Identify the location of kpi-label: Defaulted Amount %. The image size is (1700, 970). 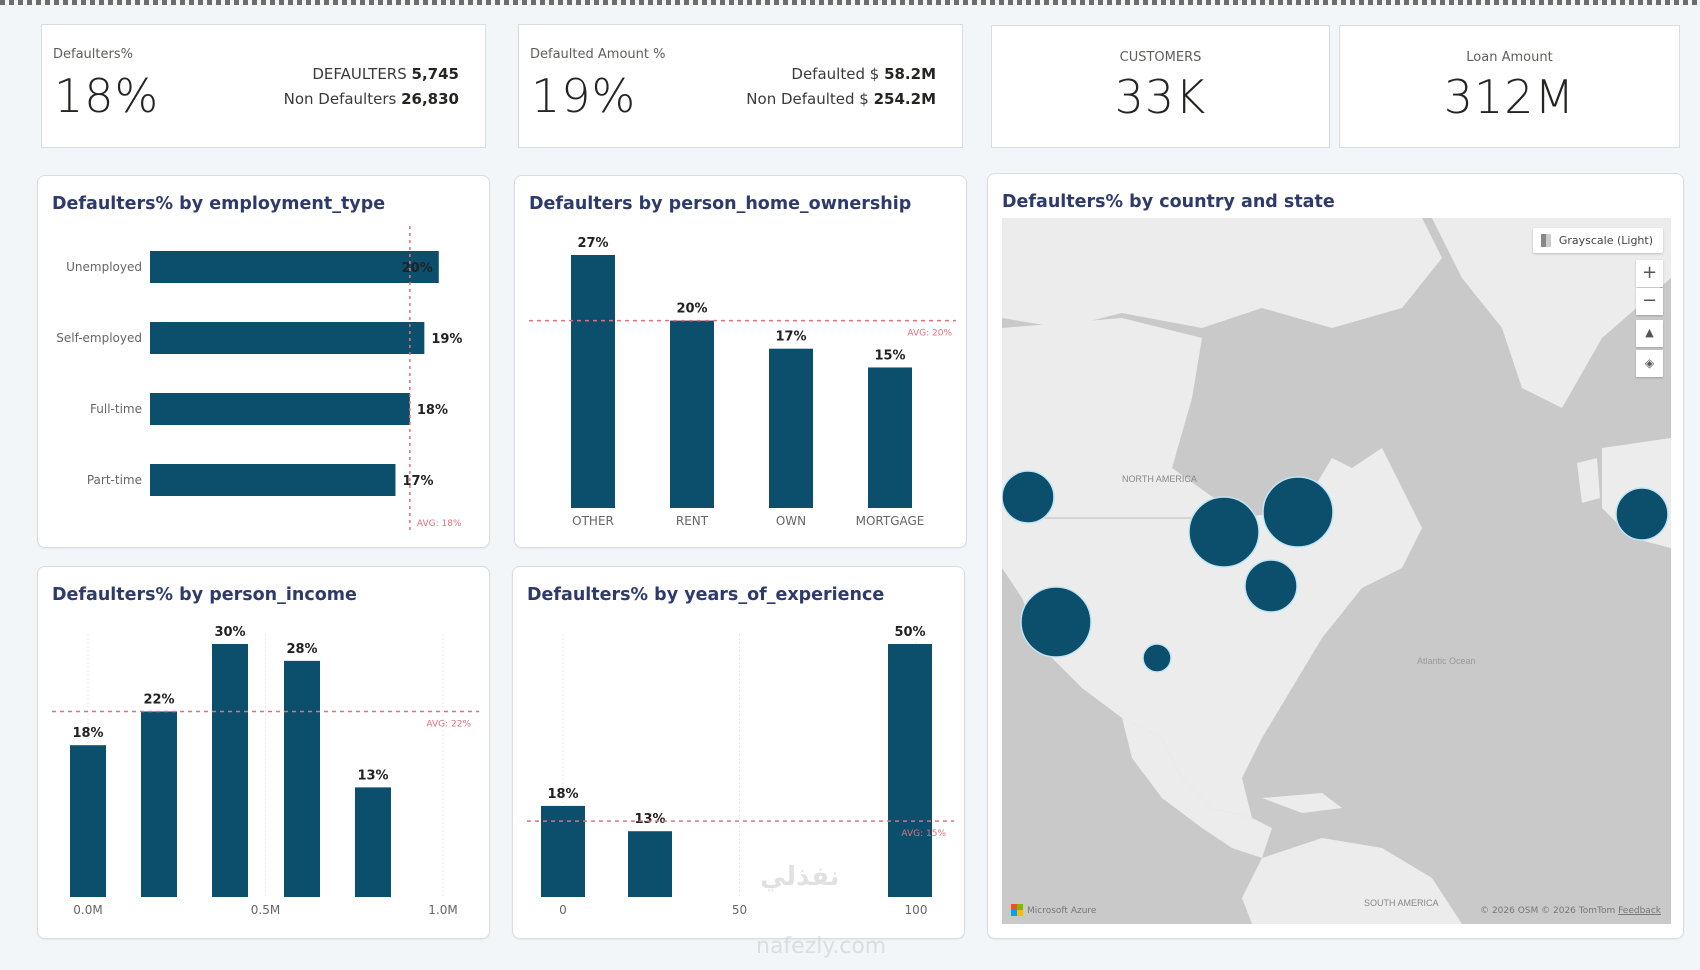
(598, 54).